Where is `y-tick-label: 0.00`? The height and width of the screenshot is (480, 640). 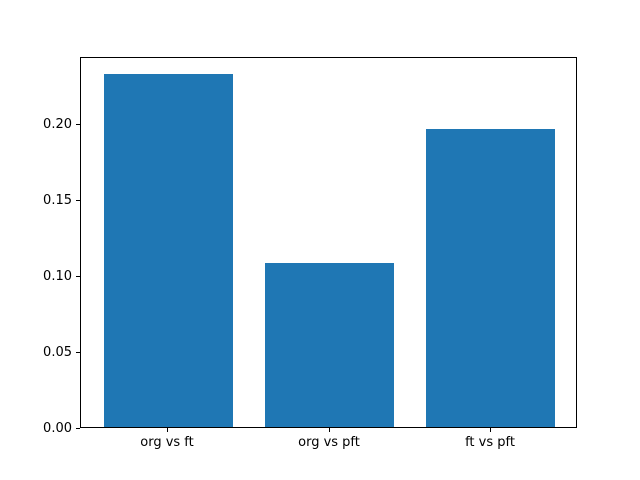 y-tick-label: 0.00 is located at coordinates (57, 428).